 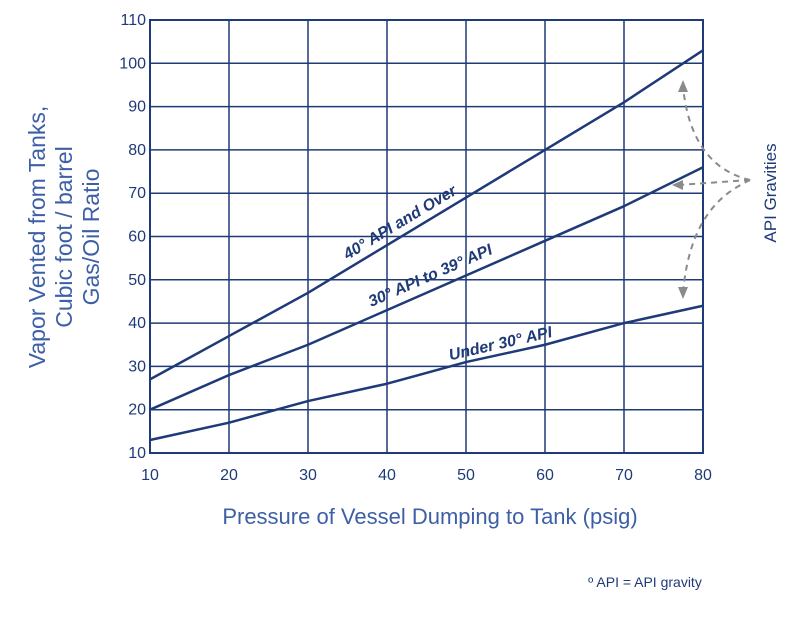 What do you see at coordinates (133, 20) in the screenshot?
I see `y-tick-label: 110` at bounding box center [133, 20].